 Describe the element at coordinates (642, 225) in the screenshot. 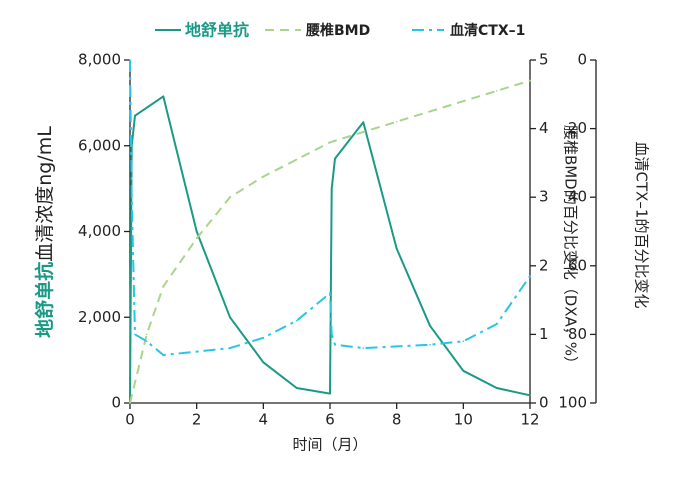

I see `right2-axis-title: 血清CTX–1的百分比变化` at that location.